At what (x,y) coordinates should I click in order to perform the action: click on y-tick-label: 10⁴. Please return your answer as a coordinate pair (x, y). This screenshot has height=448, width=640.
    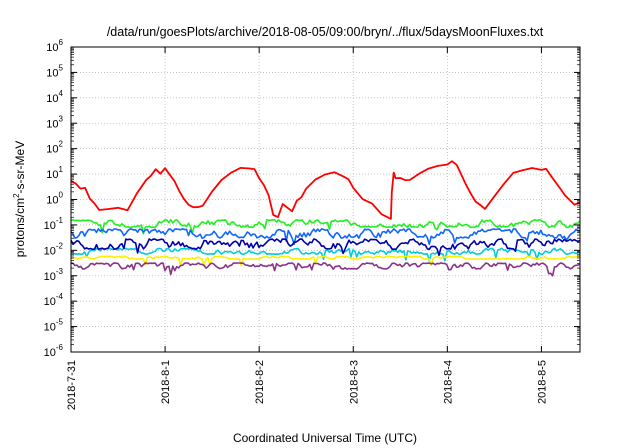
    Looking at the image, I should click on (54, 97).